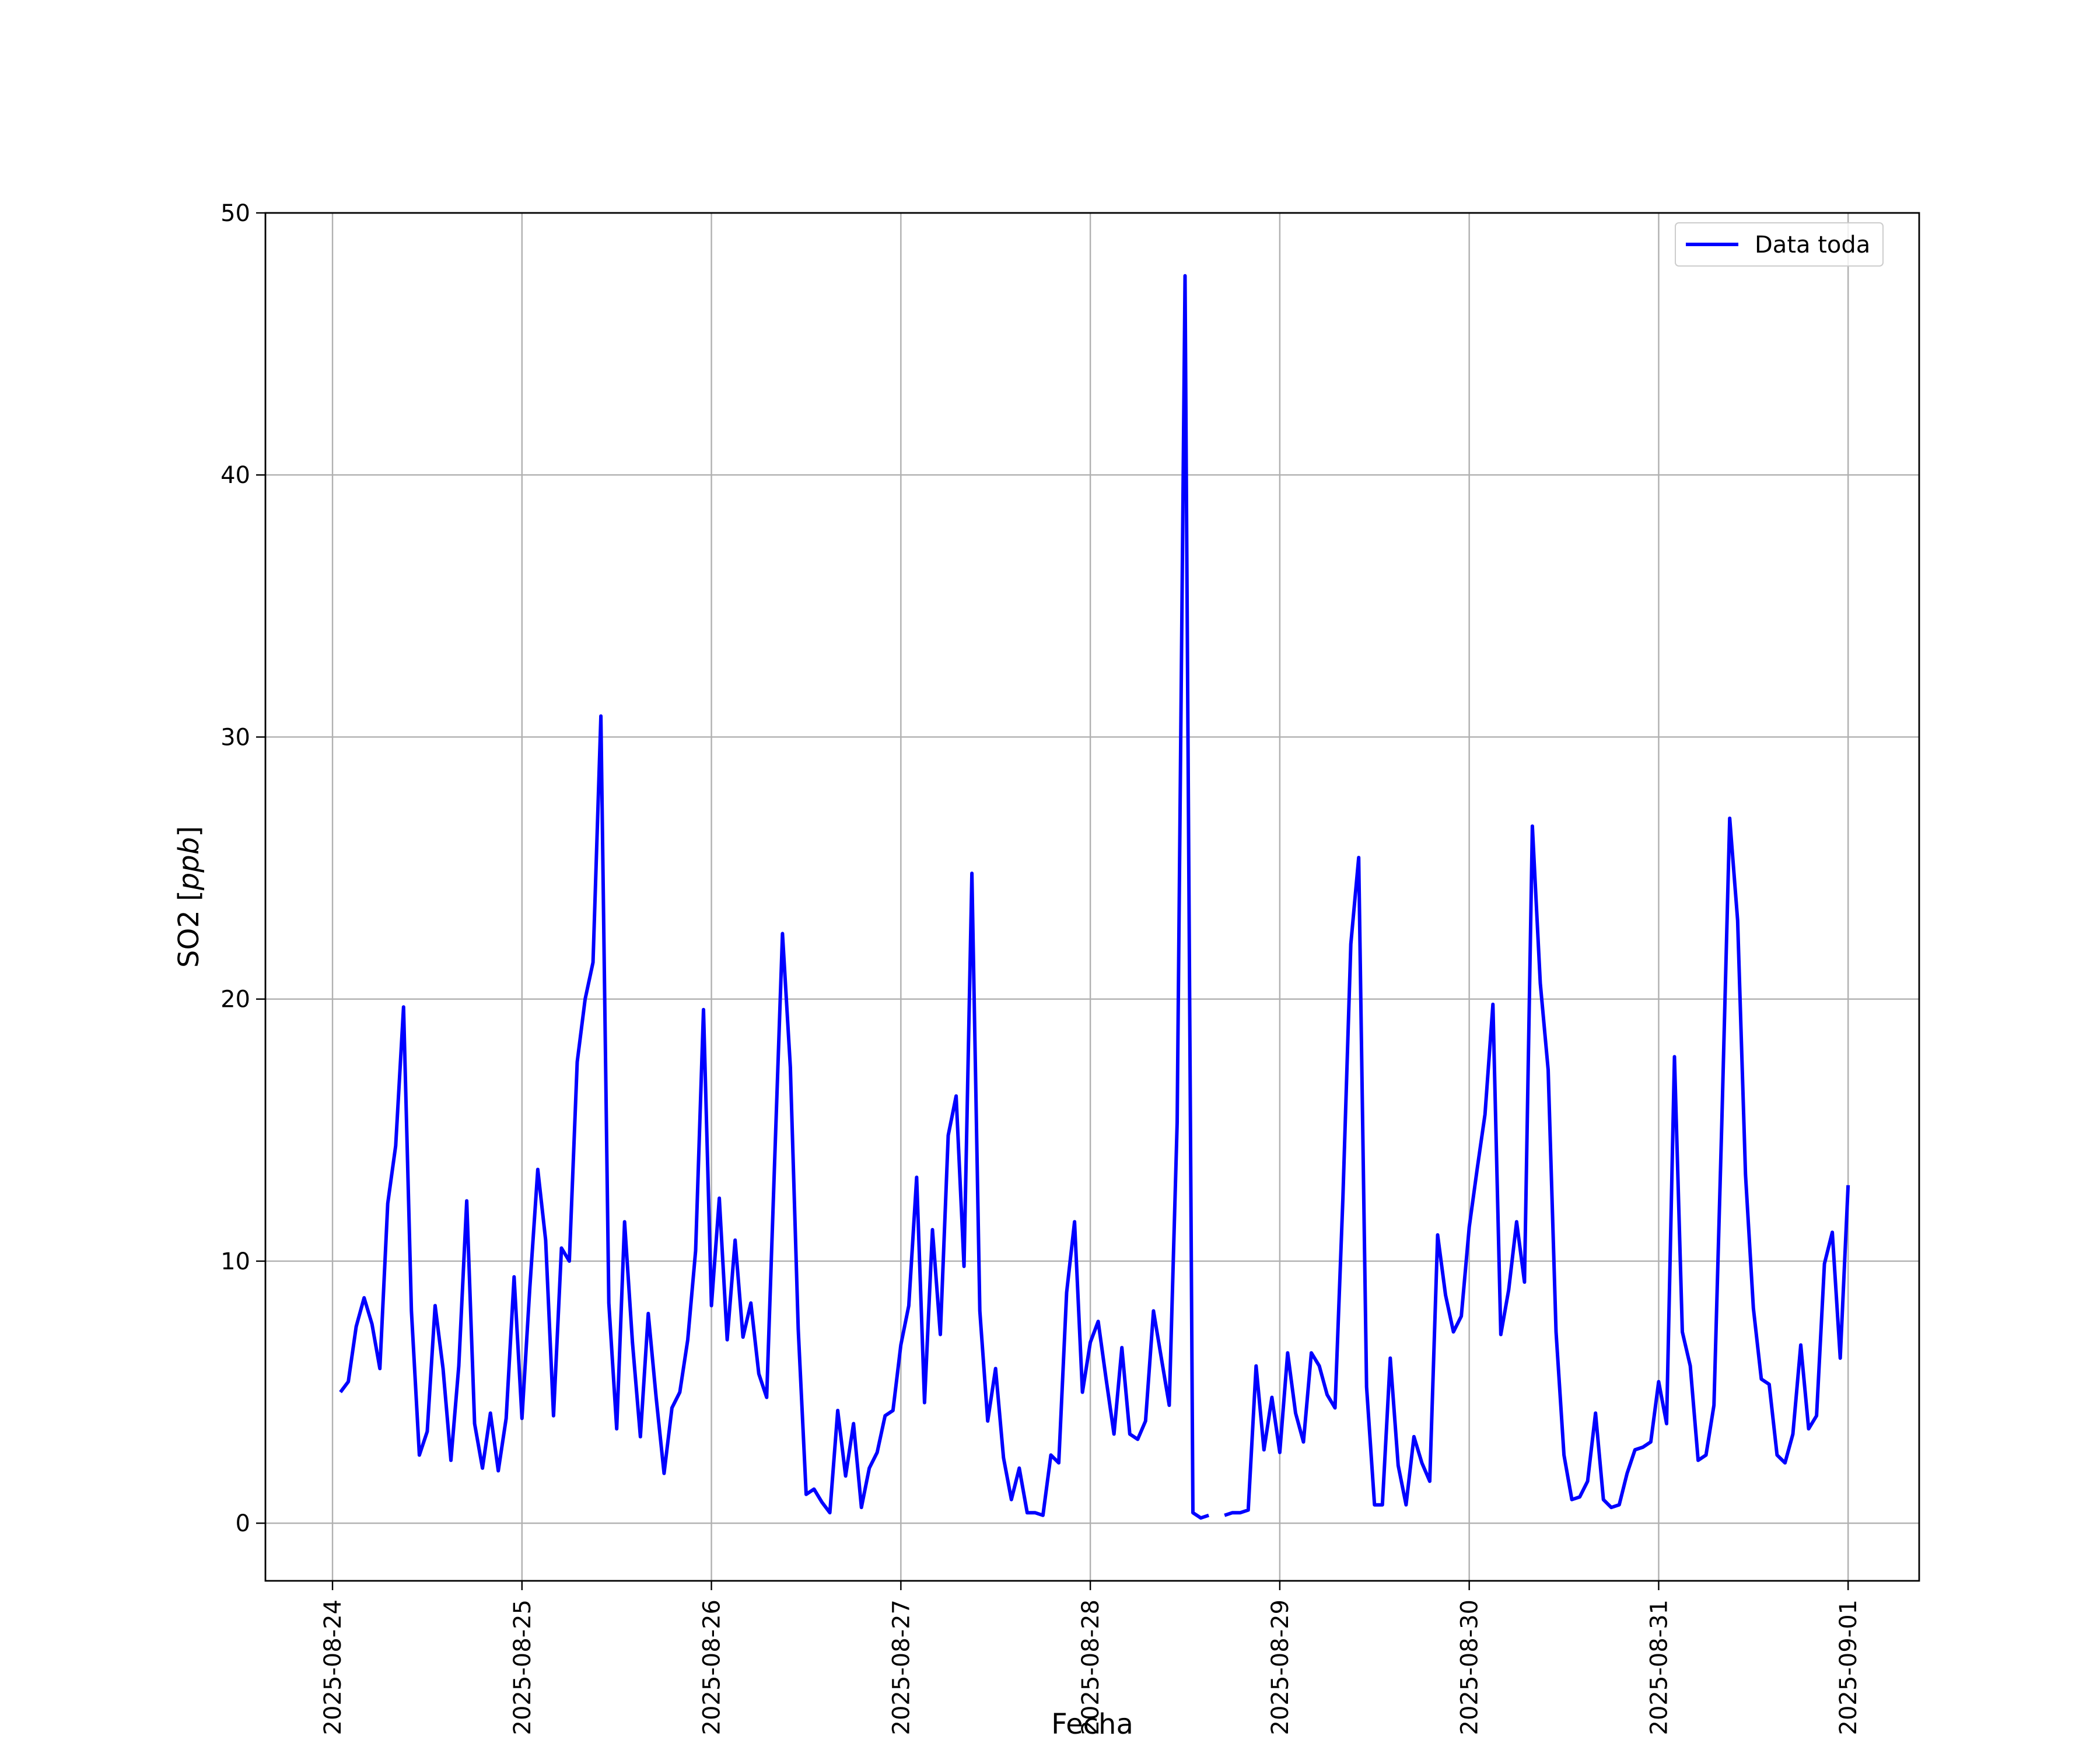  I want to click on y-axis-title: SO2 [ppb], so click(189, 897).